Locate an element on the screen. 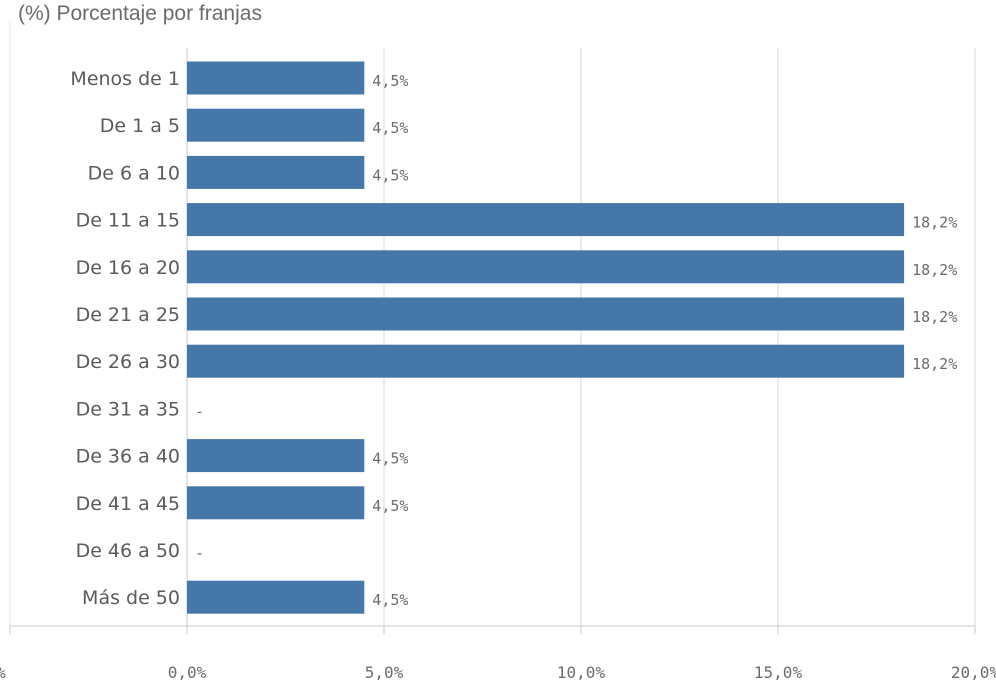  category-label: De 36 a 40 is located at coordinates (128, 457).